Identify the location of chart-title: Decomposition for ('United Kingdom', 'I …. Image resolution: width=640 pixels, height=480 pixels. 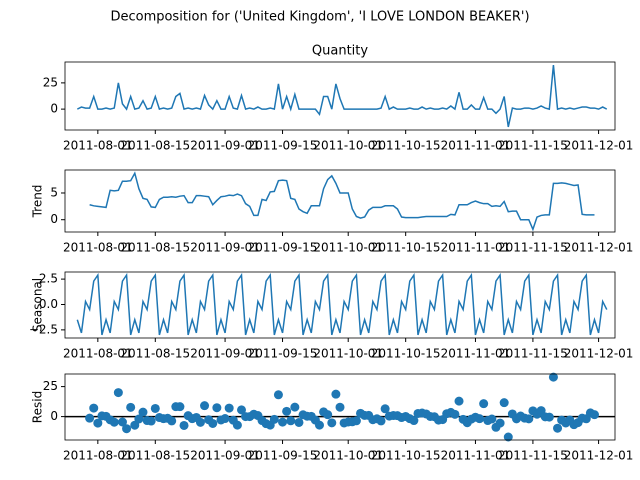
(319, 17).